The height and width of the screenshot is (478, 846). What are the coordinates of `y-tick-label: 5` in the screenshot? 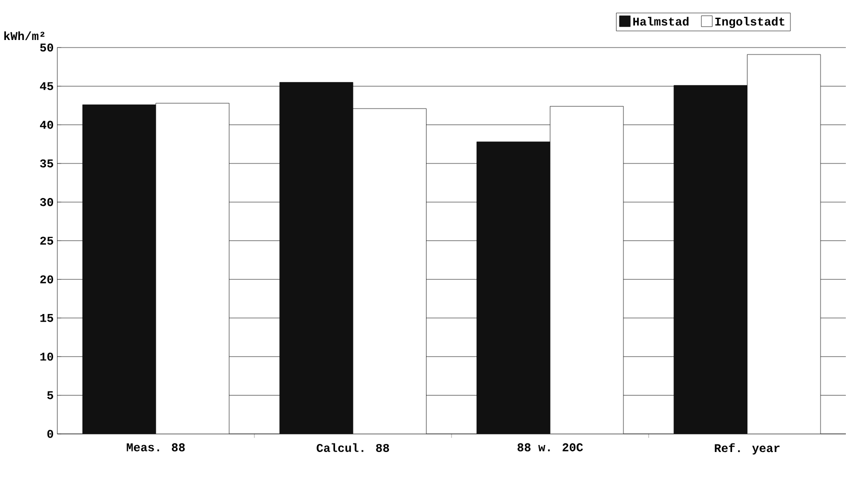 It's located at (50, 395).